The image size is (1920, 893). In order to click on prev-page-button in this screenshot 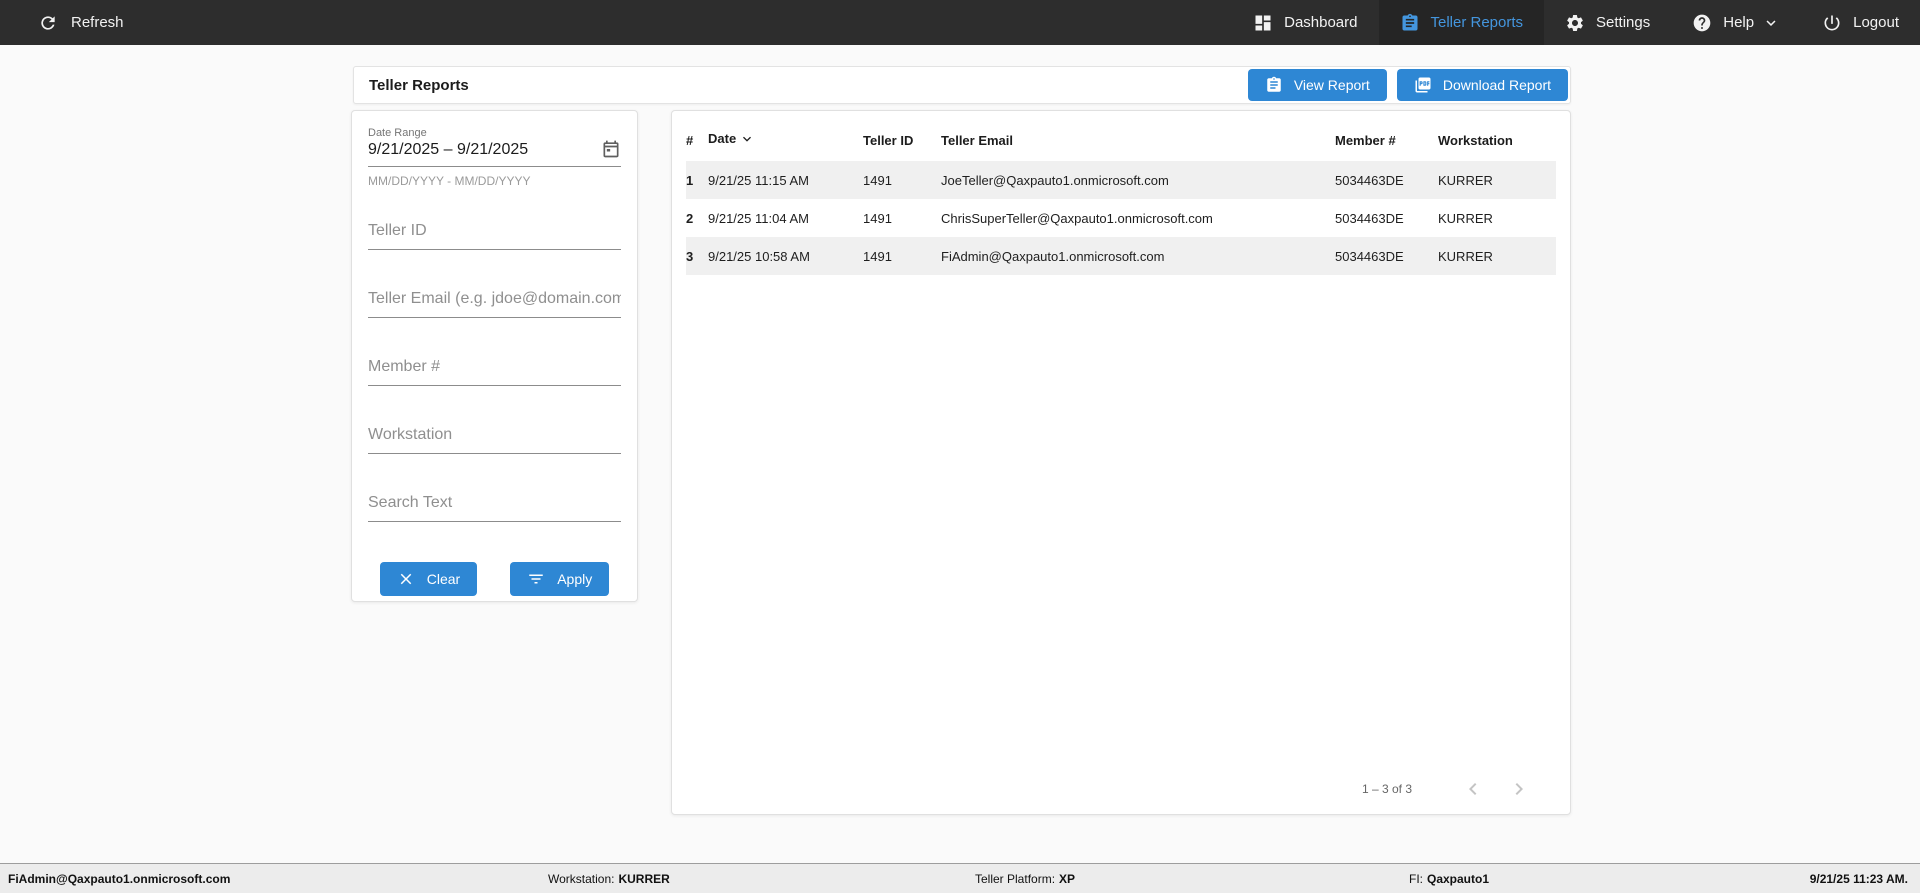, I will do `click(1473, 789)`.